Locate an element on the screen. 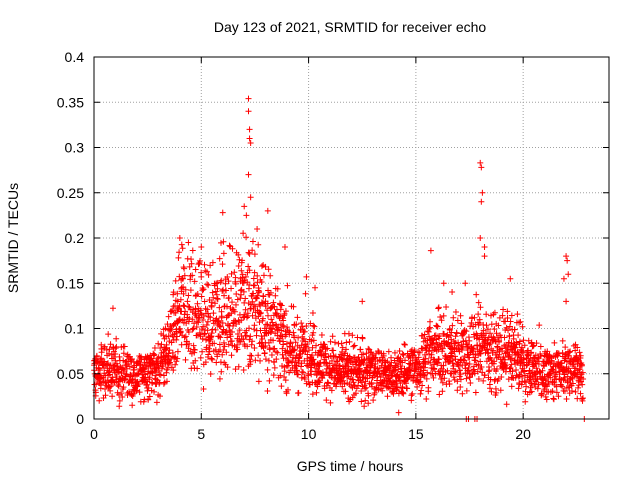 Image resolution: width=640 pixels, height=480 pixels. y-tick-label: 0.3 is located at coordinates (75, 148).